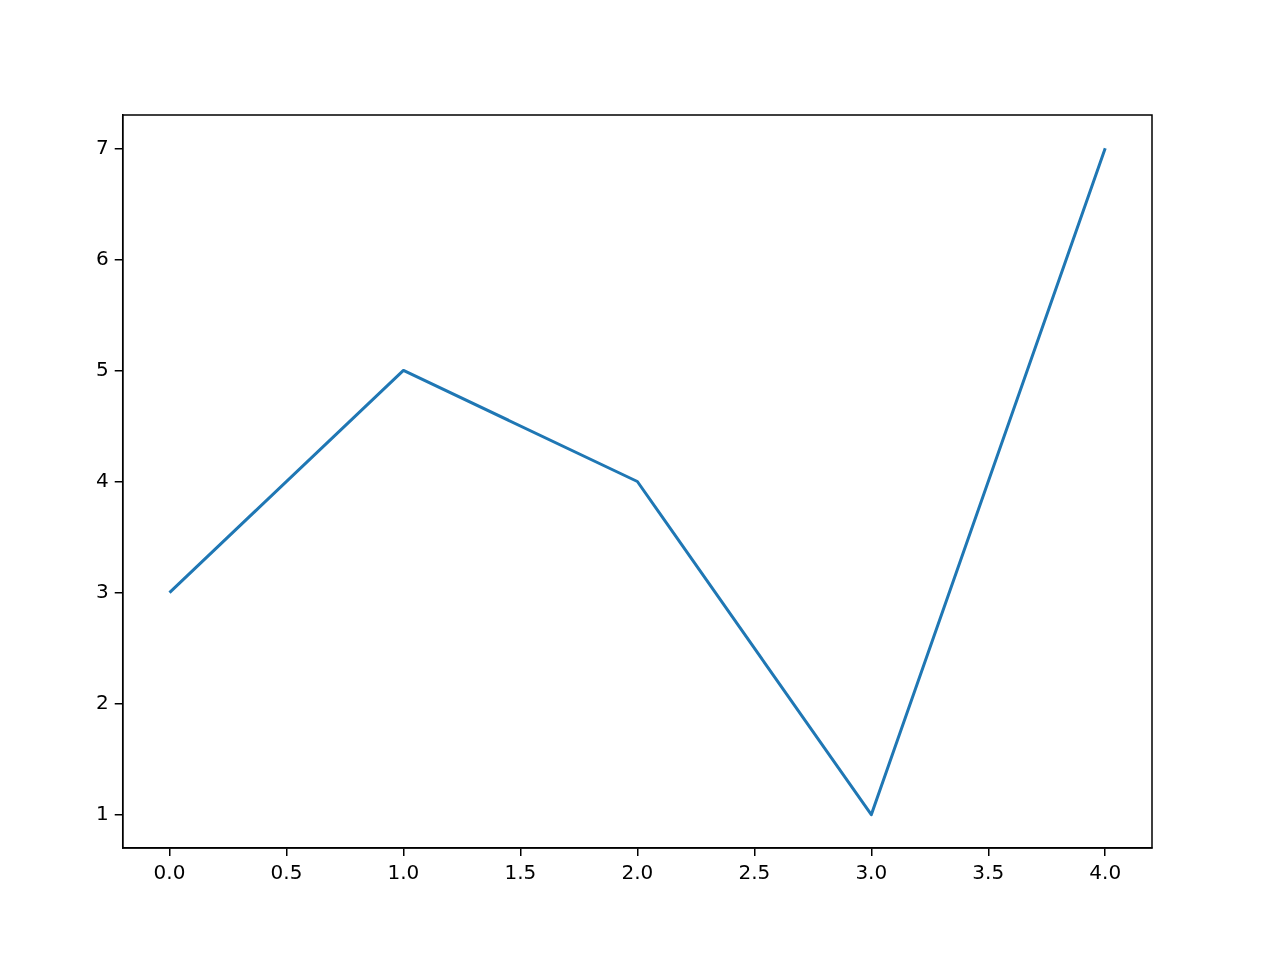 The width and height of the screenshot is (1280, 960). What do you see at coordinates (754, 872) in the screenshot?
I see `x-tick-label: 2.5` at bounding box center [754, 872].